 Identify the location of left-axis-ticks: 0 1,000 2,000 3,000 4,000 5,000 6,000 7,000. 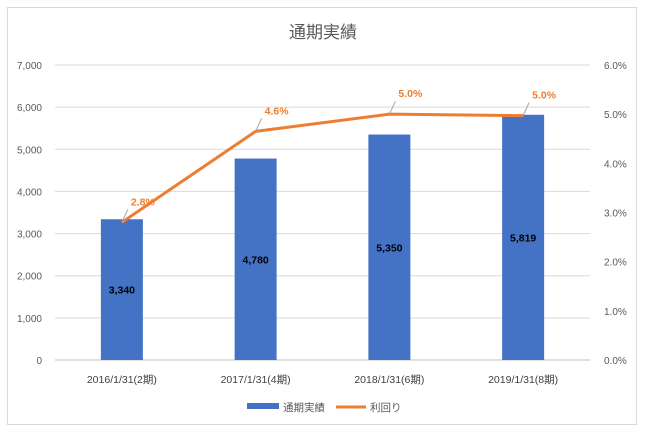
(29, 214).